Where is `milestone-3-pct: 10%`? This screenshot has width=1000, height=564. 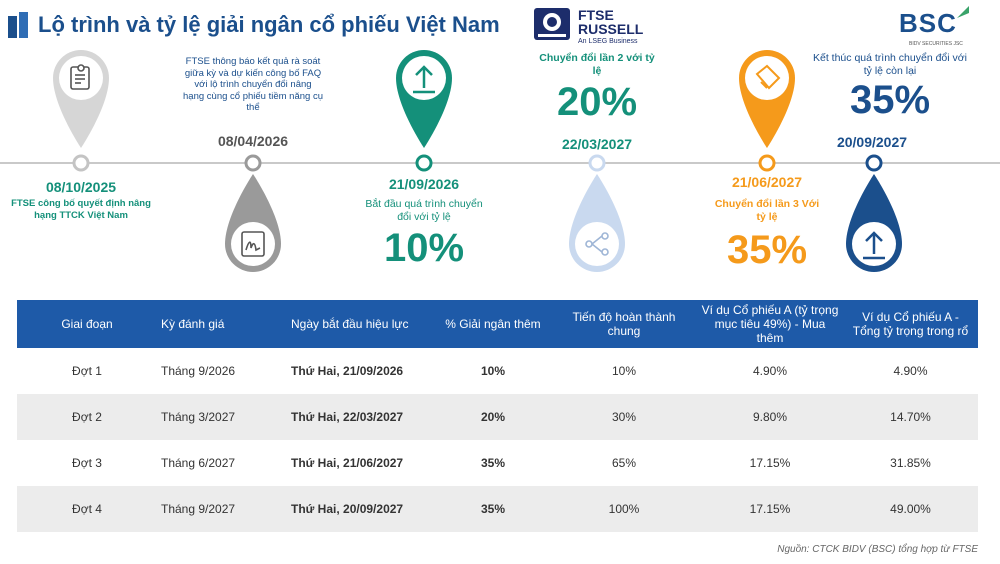 milestone-3-pct: 10% is located at coordinates (424, 248).